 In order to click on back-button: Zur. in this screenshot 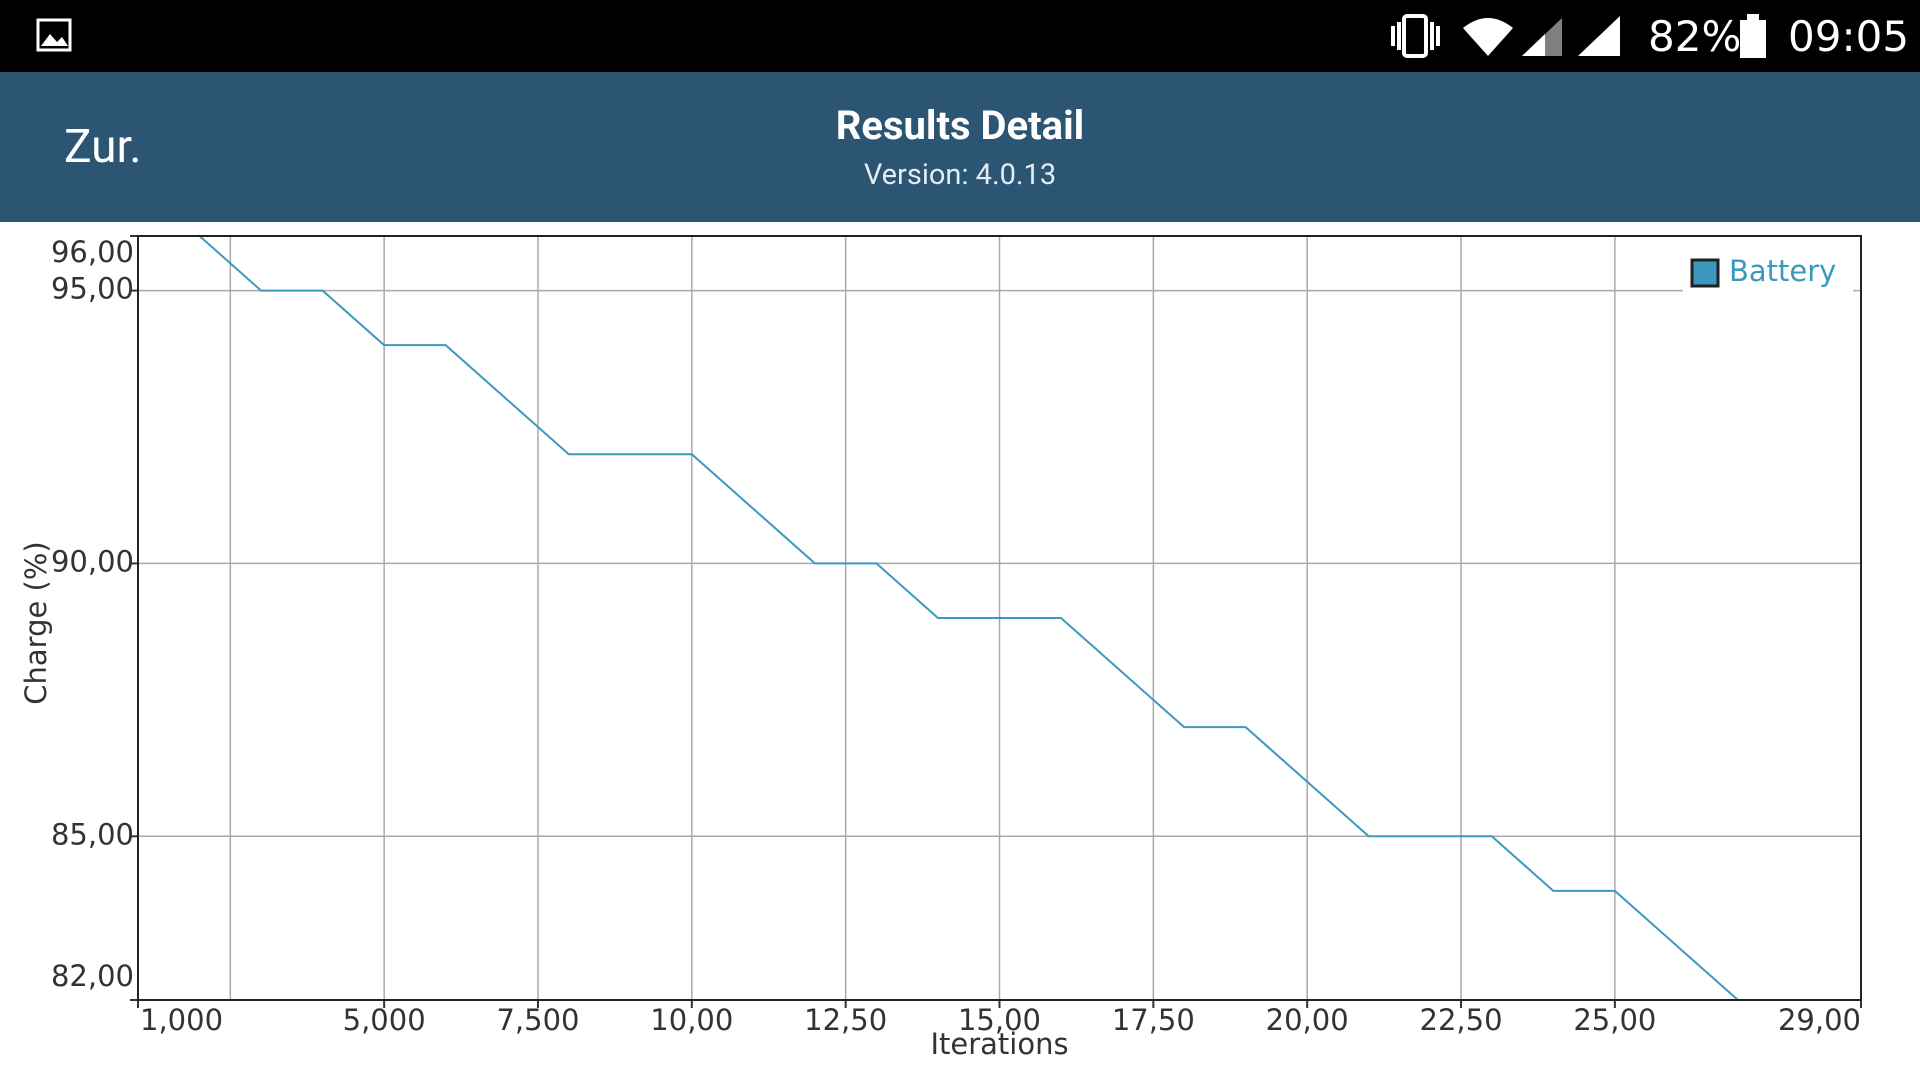, I will do `click(103, 147)`.